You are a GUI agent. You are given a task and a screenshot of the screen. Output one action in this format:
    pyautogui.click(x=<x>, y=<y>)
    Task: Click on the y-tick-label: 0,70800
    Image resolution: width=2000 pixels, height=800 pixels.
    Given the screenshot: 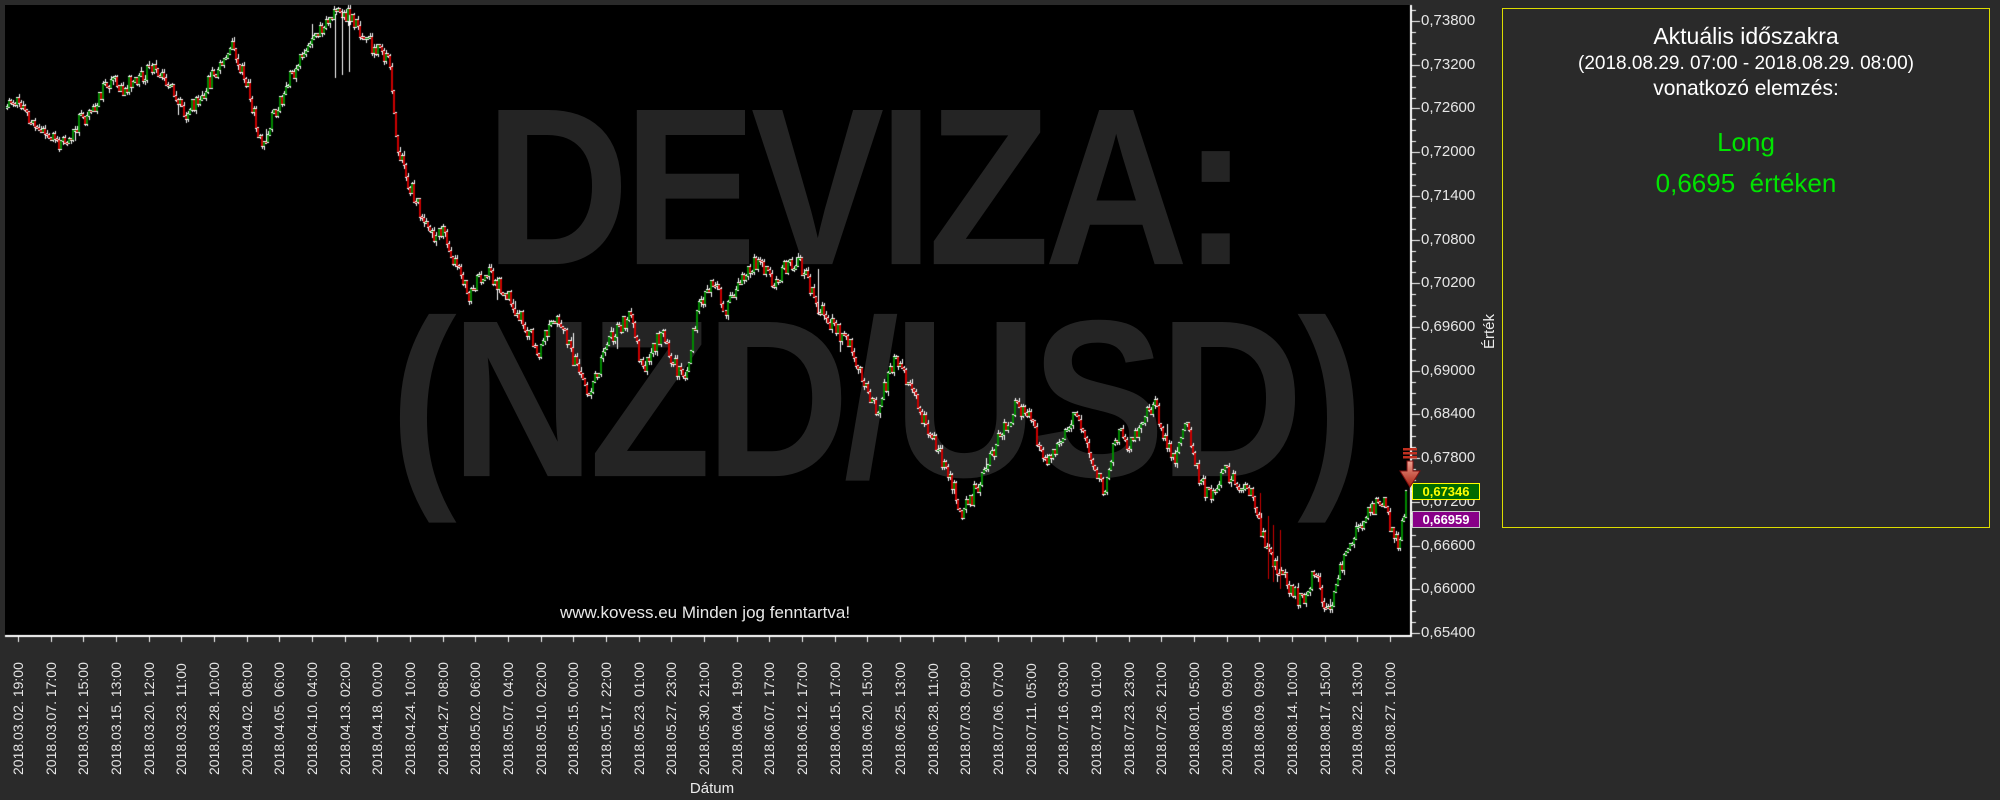 What is the action you would take?
    pyautogui.click(x=1448, y=239)
    